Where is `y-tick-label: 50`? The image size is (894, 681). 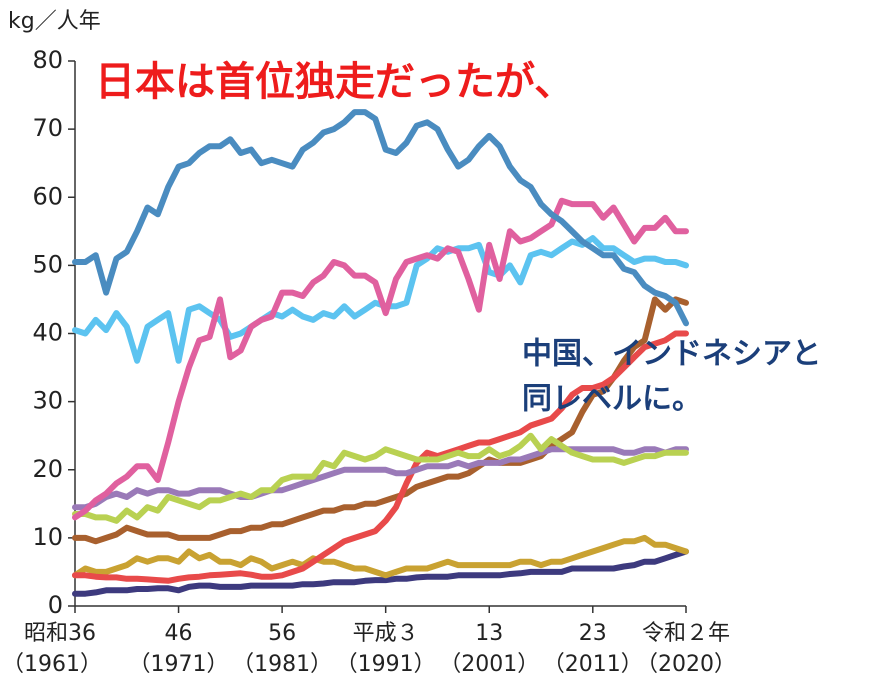
y-tick-label: 50 is located at coordinates (47, 264).